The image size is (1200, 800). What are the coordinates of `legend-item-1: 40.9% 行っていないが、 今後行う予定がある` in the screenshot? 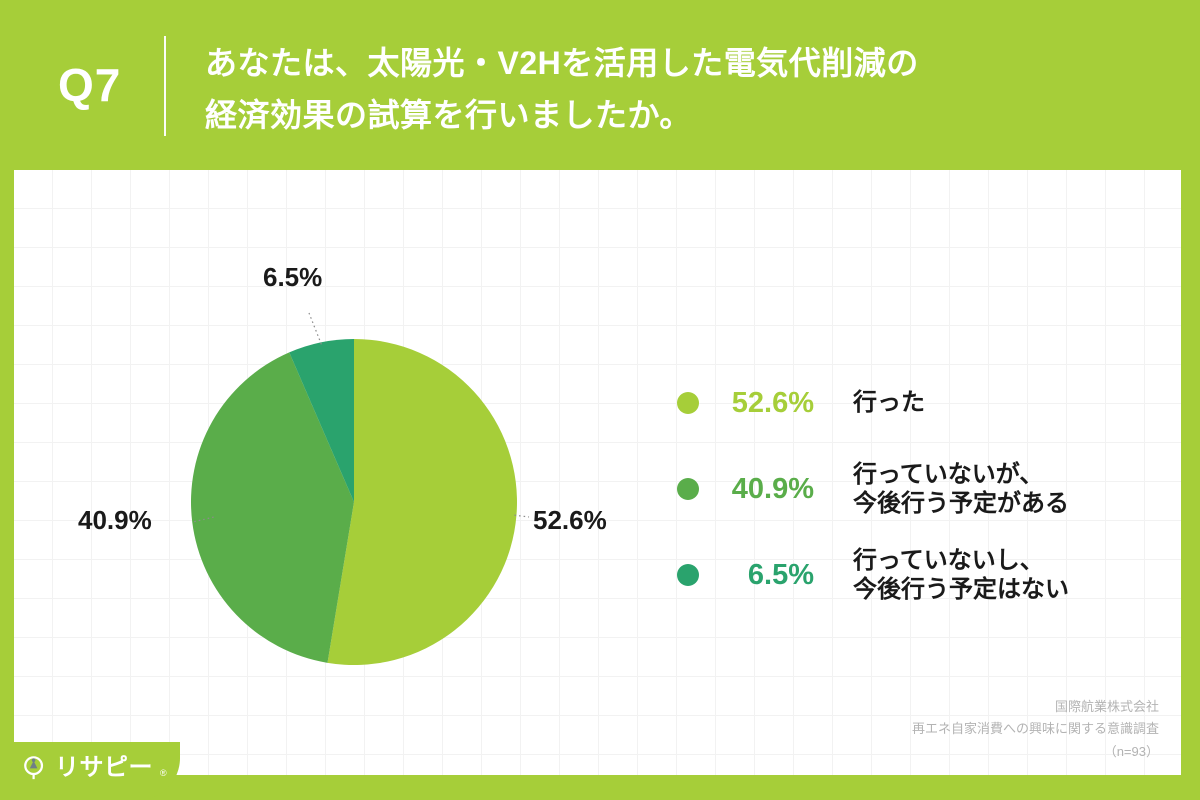 It's located at (914, 489).